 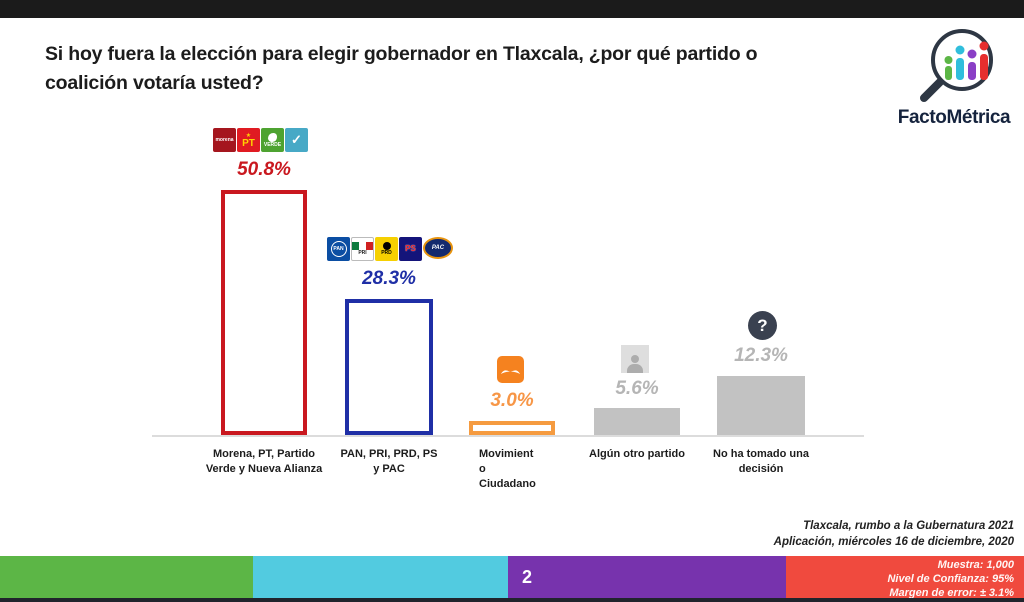 I want to click on category-label: No ha tomado una decisión, so click(x=761, y=462).